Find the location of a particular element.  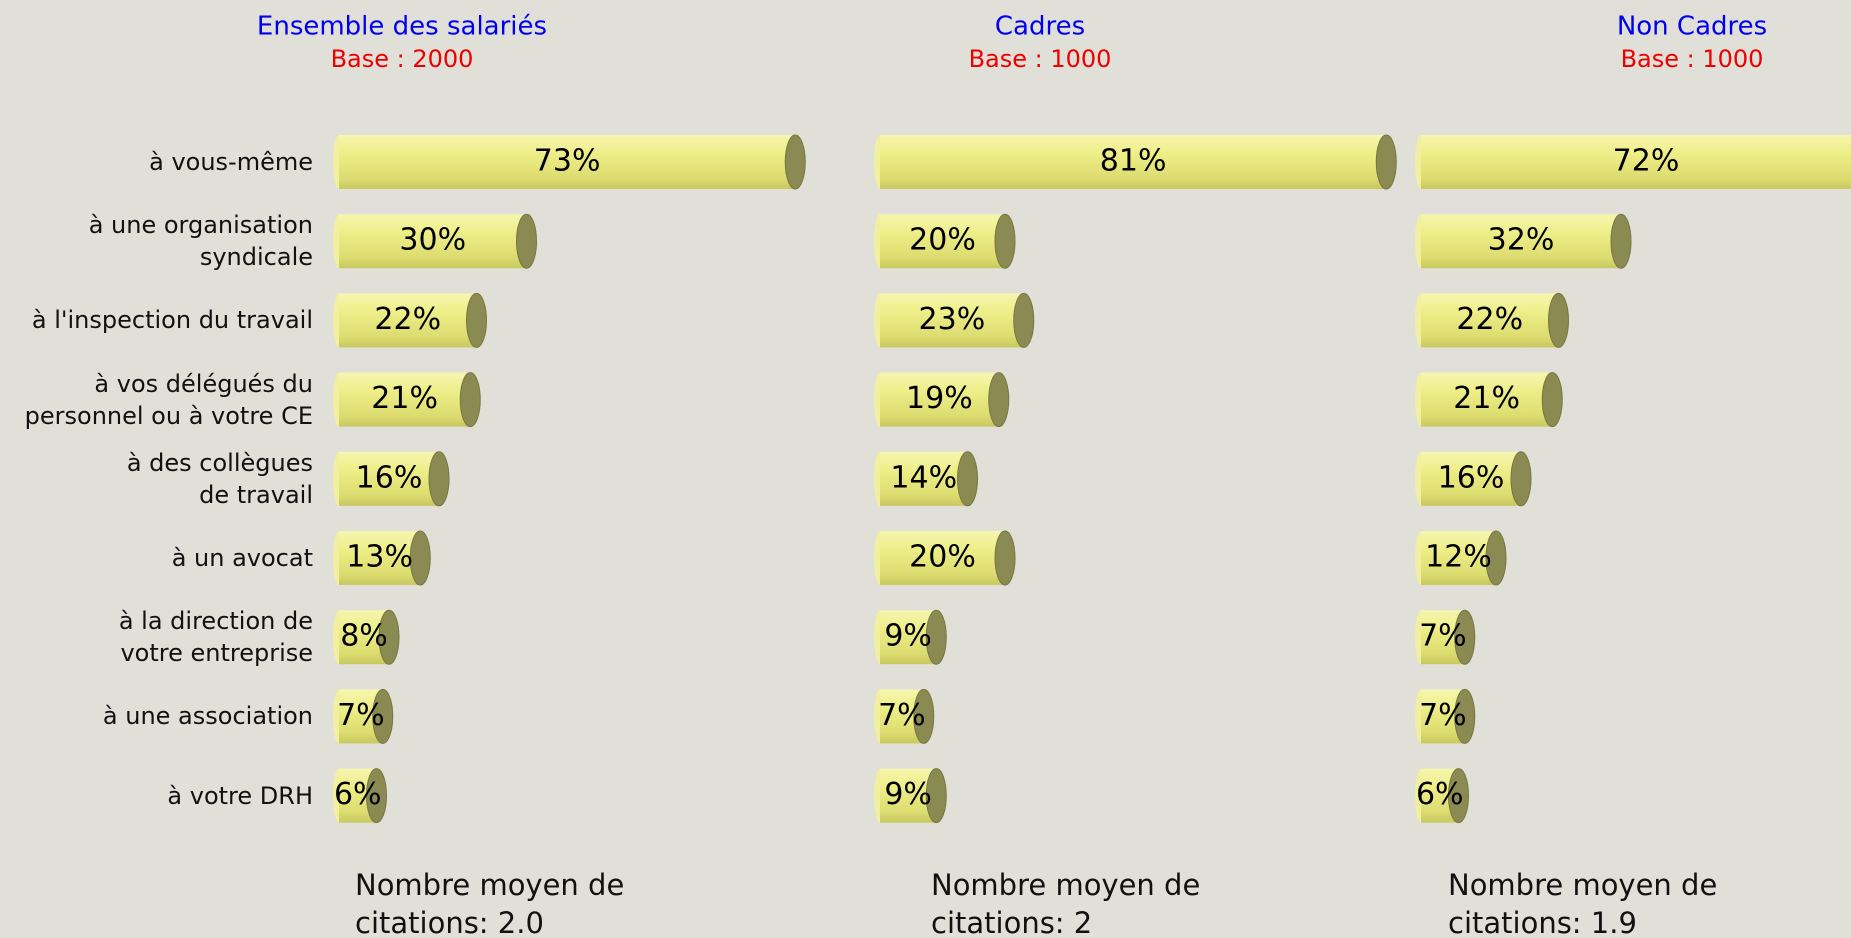

value-label: 13% is located at coordinates (379, 557).